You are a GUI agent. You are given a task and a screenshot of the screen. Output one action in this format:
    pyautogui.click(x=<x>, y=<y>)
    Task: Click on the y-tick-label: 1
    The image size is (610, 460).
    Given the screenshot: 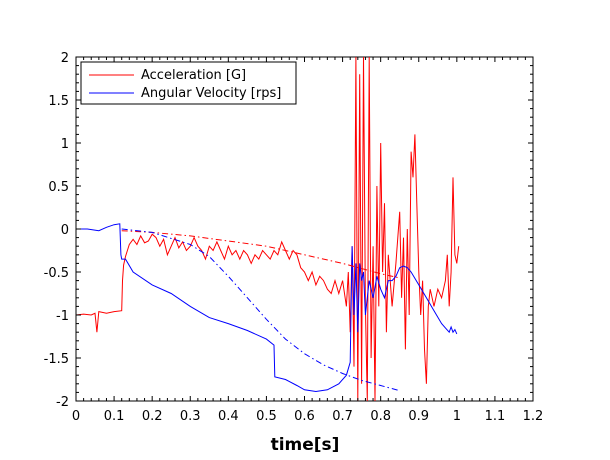 What is the action you would take?
    pyautogui.click(x=65, y=144)
    